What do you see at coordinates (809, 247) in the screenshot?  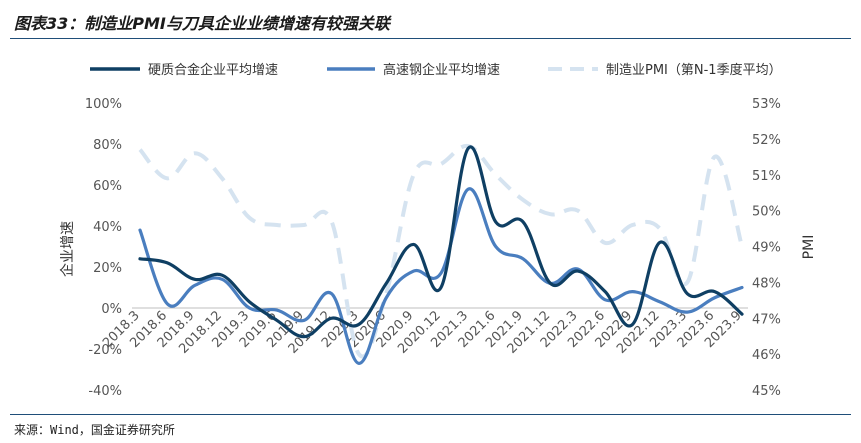 I see `y-axis-label-right: PMI` at bounding box center [809, 247].